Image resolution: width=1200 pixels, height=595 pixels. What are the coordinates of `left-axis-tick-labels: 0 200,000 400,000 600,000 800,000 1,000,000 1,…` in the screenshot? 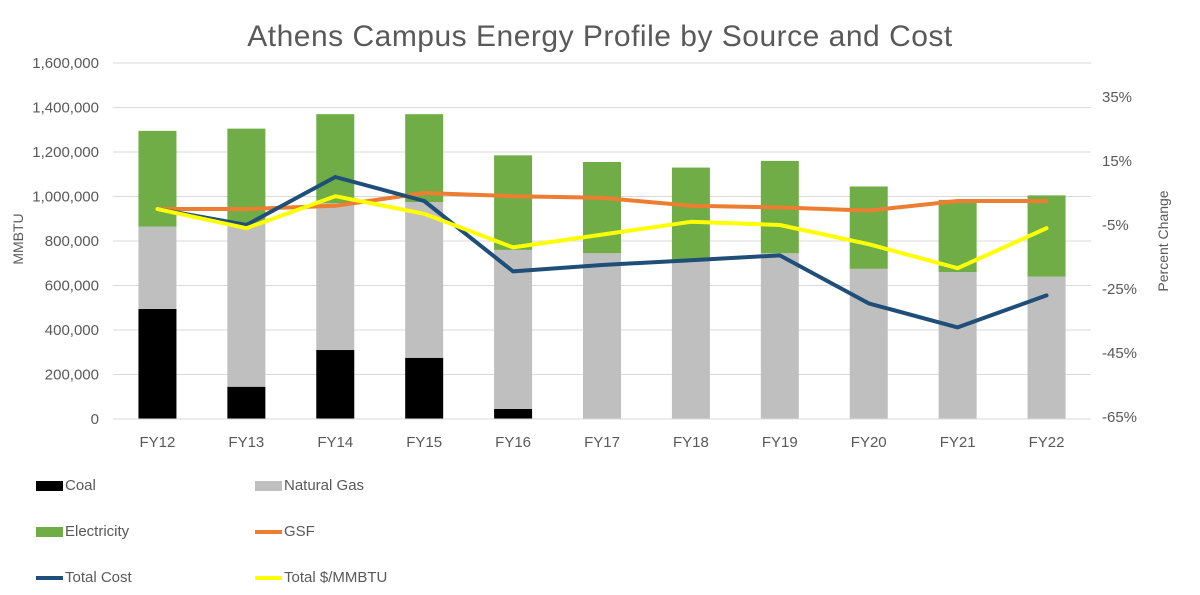 It's located at (65, 241).